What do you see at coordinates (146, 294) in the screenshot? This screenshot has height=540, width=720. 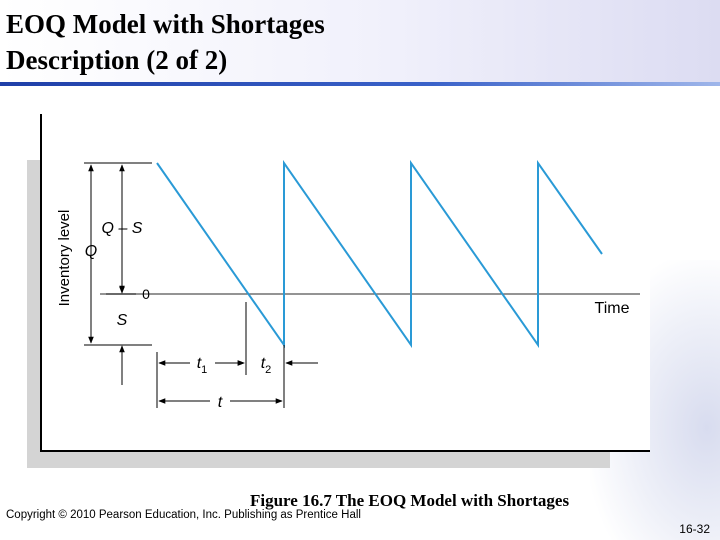 I see `zero-label: 0` at bounding box center [146, 294].